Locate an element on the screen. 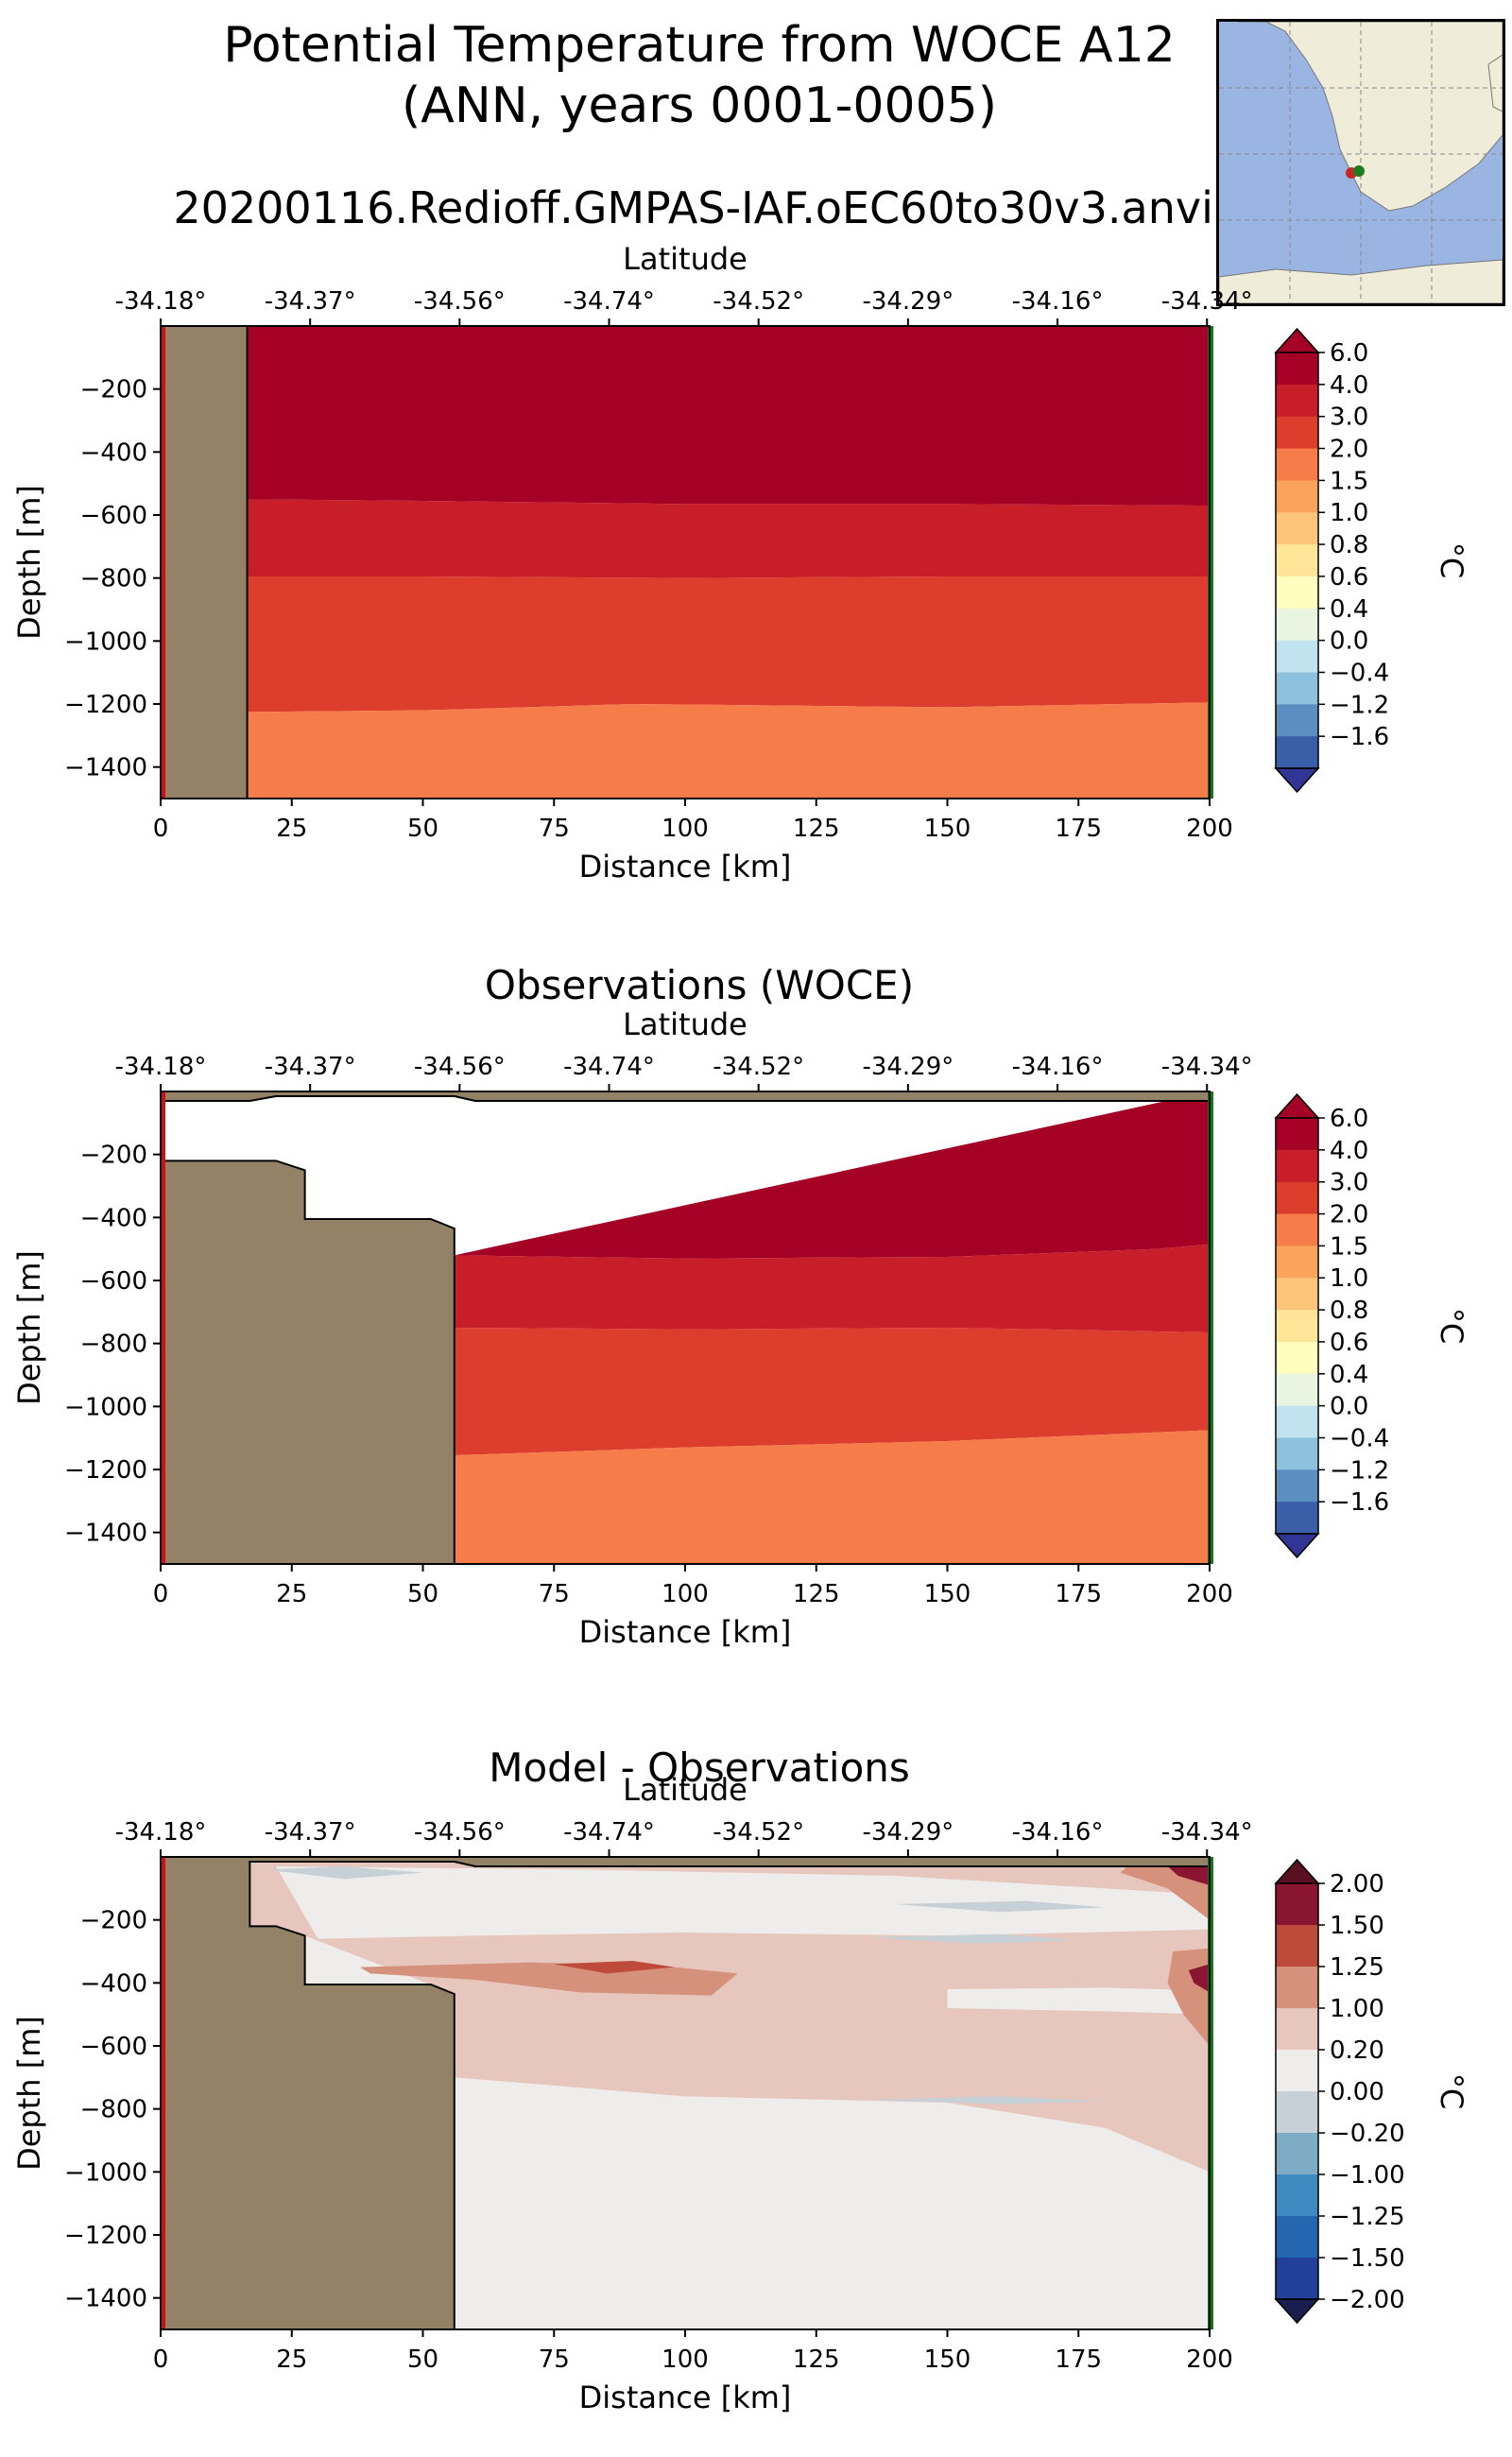 This screenshot has width=1512, height=2457. inset-madagascar-land is located at coordinates (1495, 83).